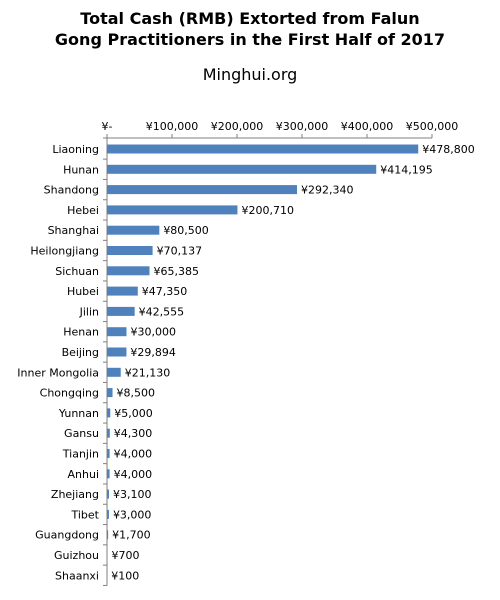 The image size is (500, 600). I want to click on data-label: ¥30,000, so click(154, 332).